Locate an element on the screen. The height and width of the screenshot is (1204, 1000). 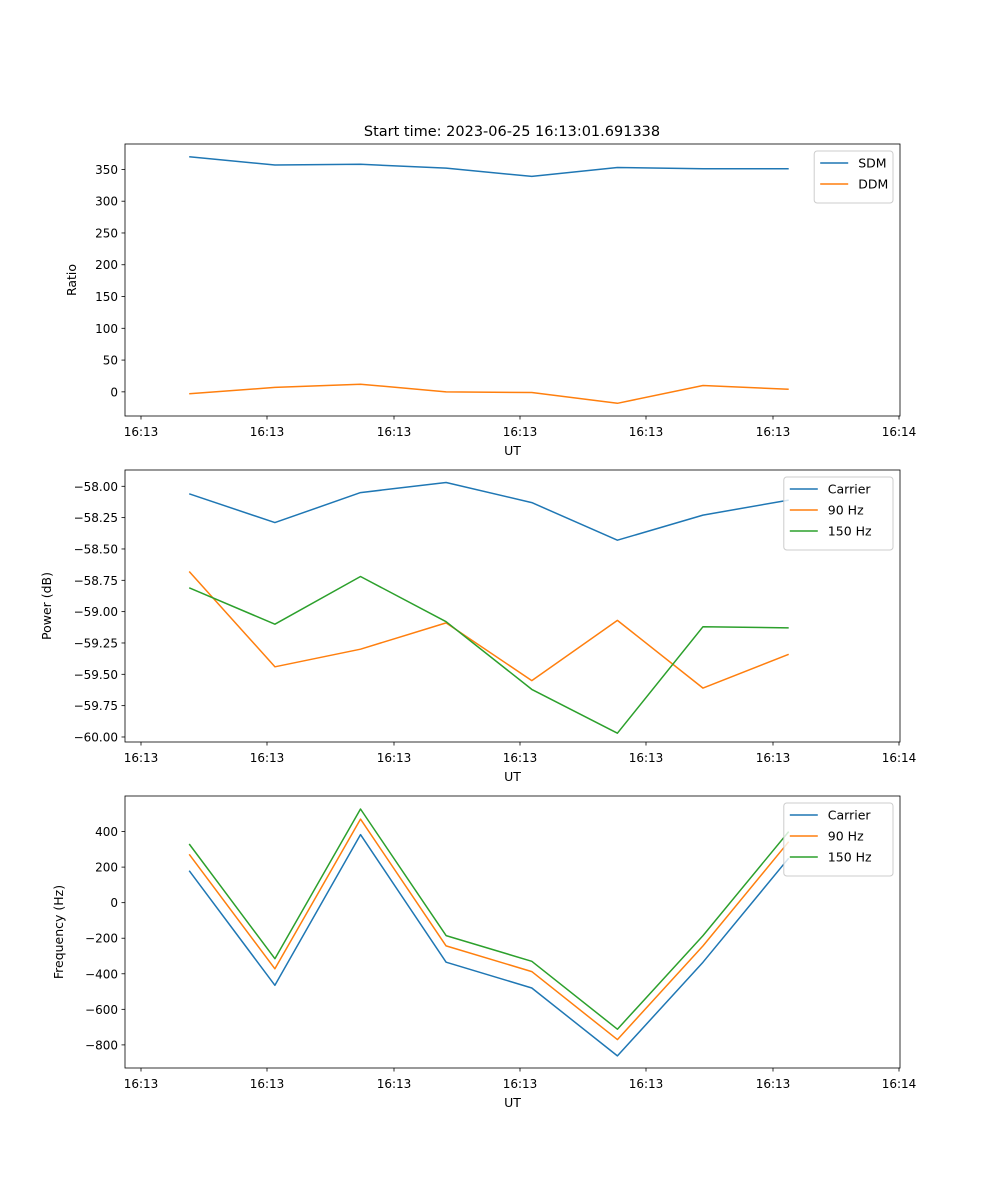
y-tick-label: −58.50 is located at coordinates (96, 549).